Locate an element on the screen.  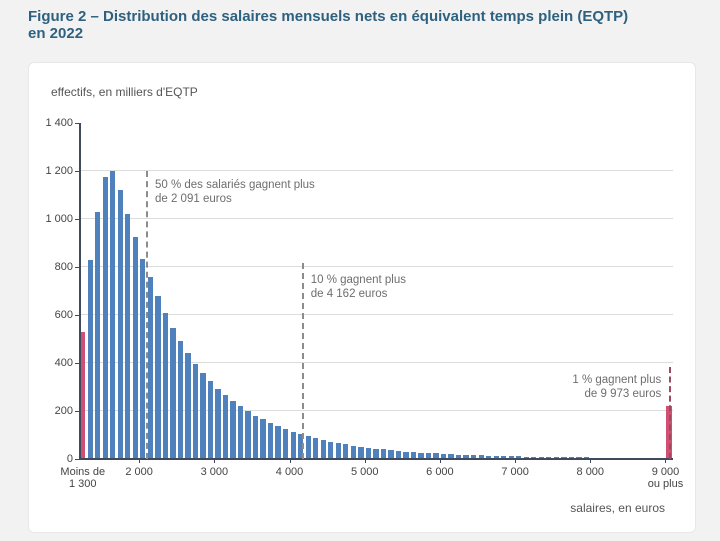
y-axis-line is located at coordinates (80, 291).